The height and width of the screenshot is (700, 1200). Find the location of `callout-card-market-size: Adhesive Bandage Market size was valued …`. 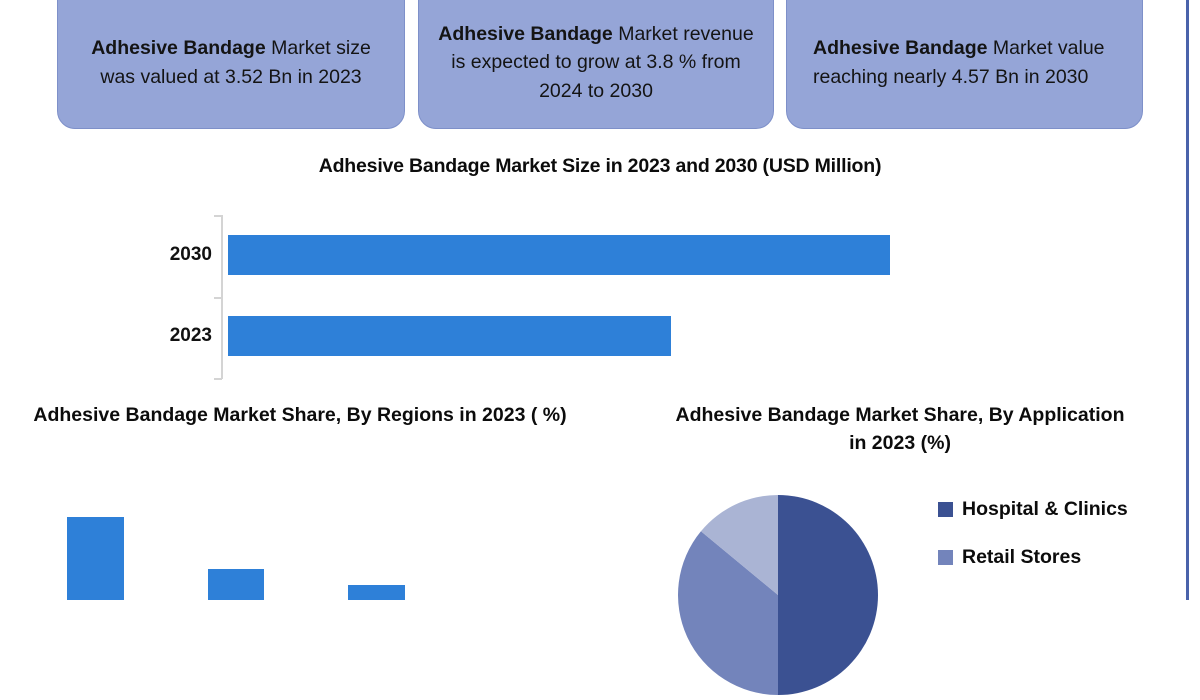

callout-card-market-size: Adhesive Bandage Market size was valued … is located at coordinates (231, 64).